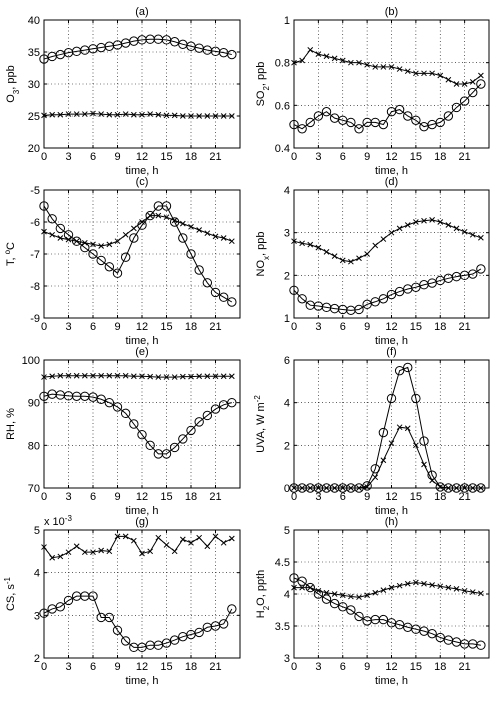 The width and height of the screenshot is (500, 725). What do you see at coordinates (37, 659) in the screenshot?
I see `y-tick-label: 2` at bounding box center [37, 659].